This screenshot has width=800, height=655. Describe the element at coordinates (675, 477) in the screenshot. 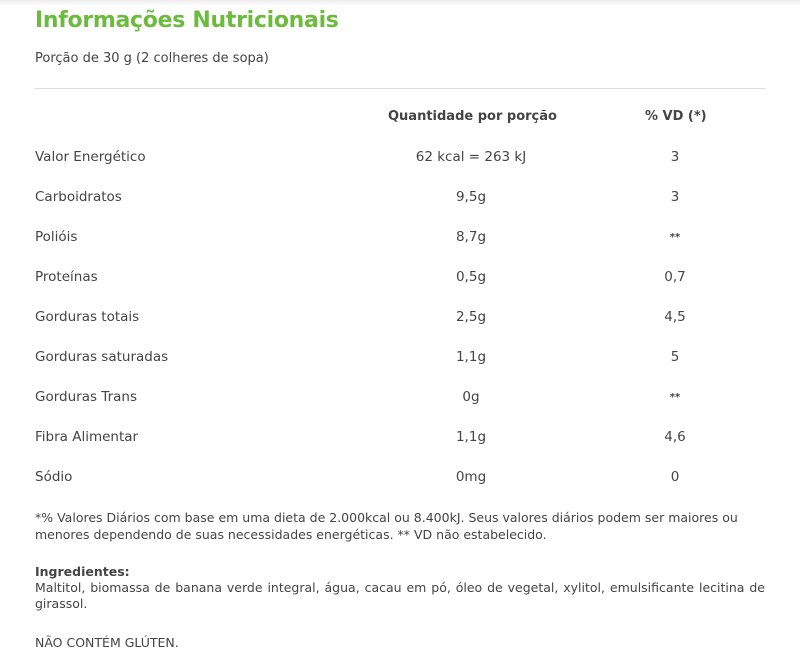

I see `nutrient-vd: 0` at that location.